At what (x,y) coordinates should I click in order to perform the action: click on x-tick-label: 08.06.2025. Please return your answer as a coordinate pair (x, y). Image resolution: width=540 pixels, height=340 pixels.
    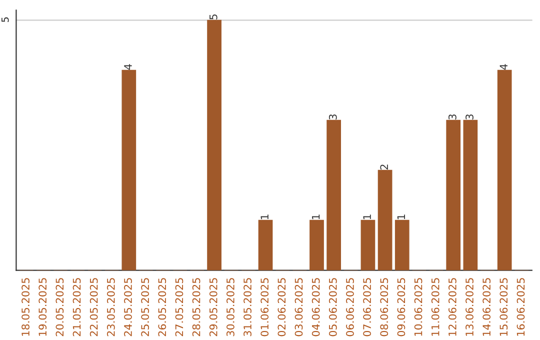
    Looking at the image, I should click on (384, 307).